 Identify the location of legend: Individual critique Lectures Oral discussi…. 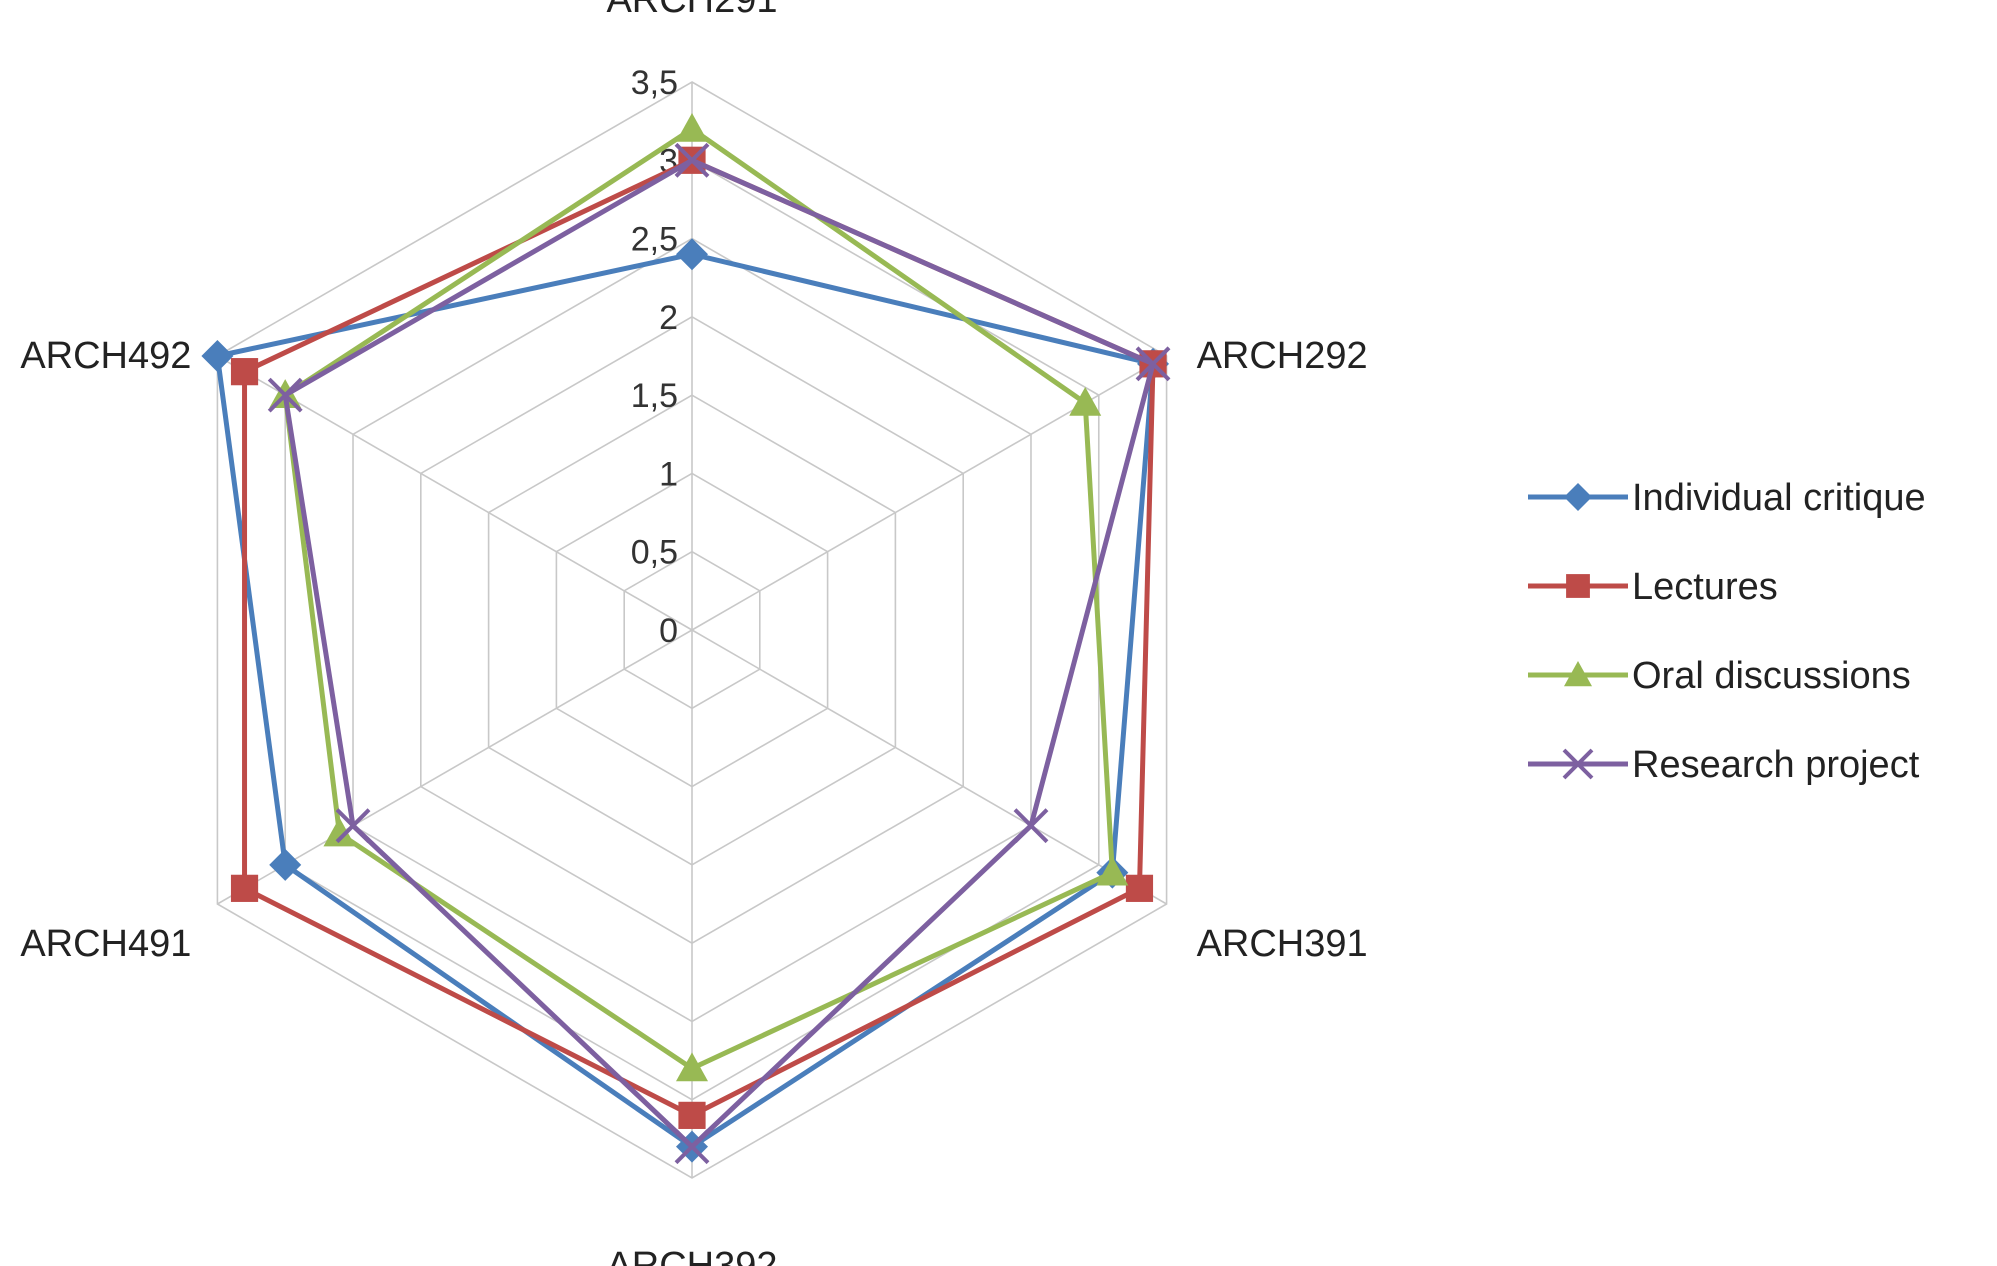
(1727, 631).